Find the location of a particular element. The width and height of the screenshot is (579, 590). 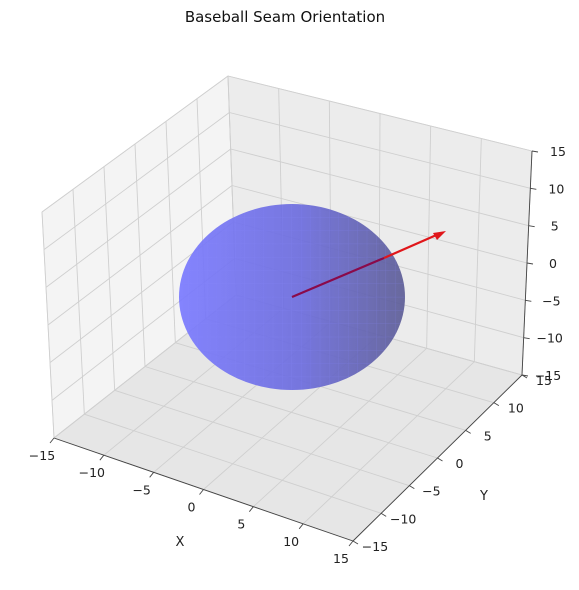

x-tick-label: −10 is located at coordinates (92, 472).